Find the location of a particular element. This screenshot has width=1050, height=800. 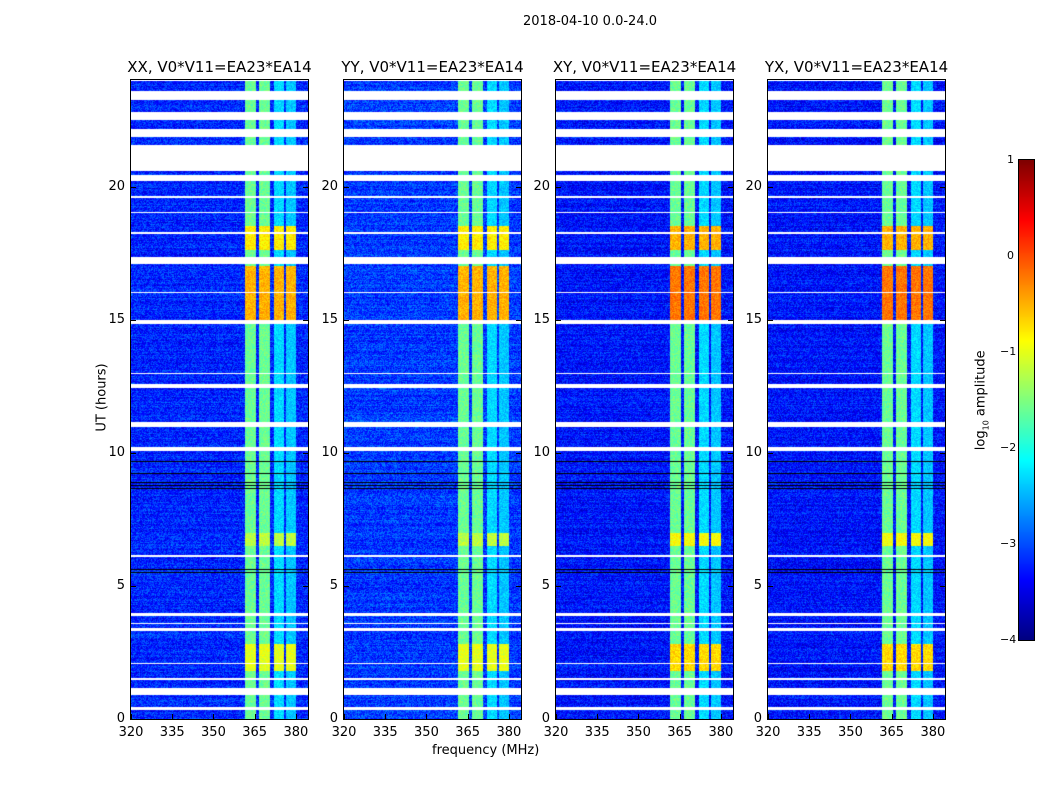

panel-title: XY, V0*V11=EA23*EA14 is located at coordinates (644, 67).